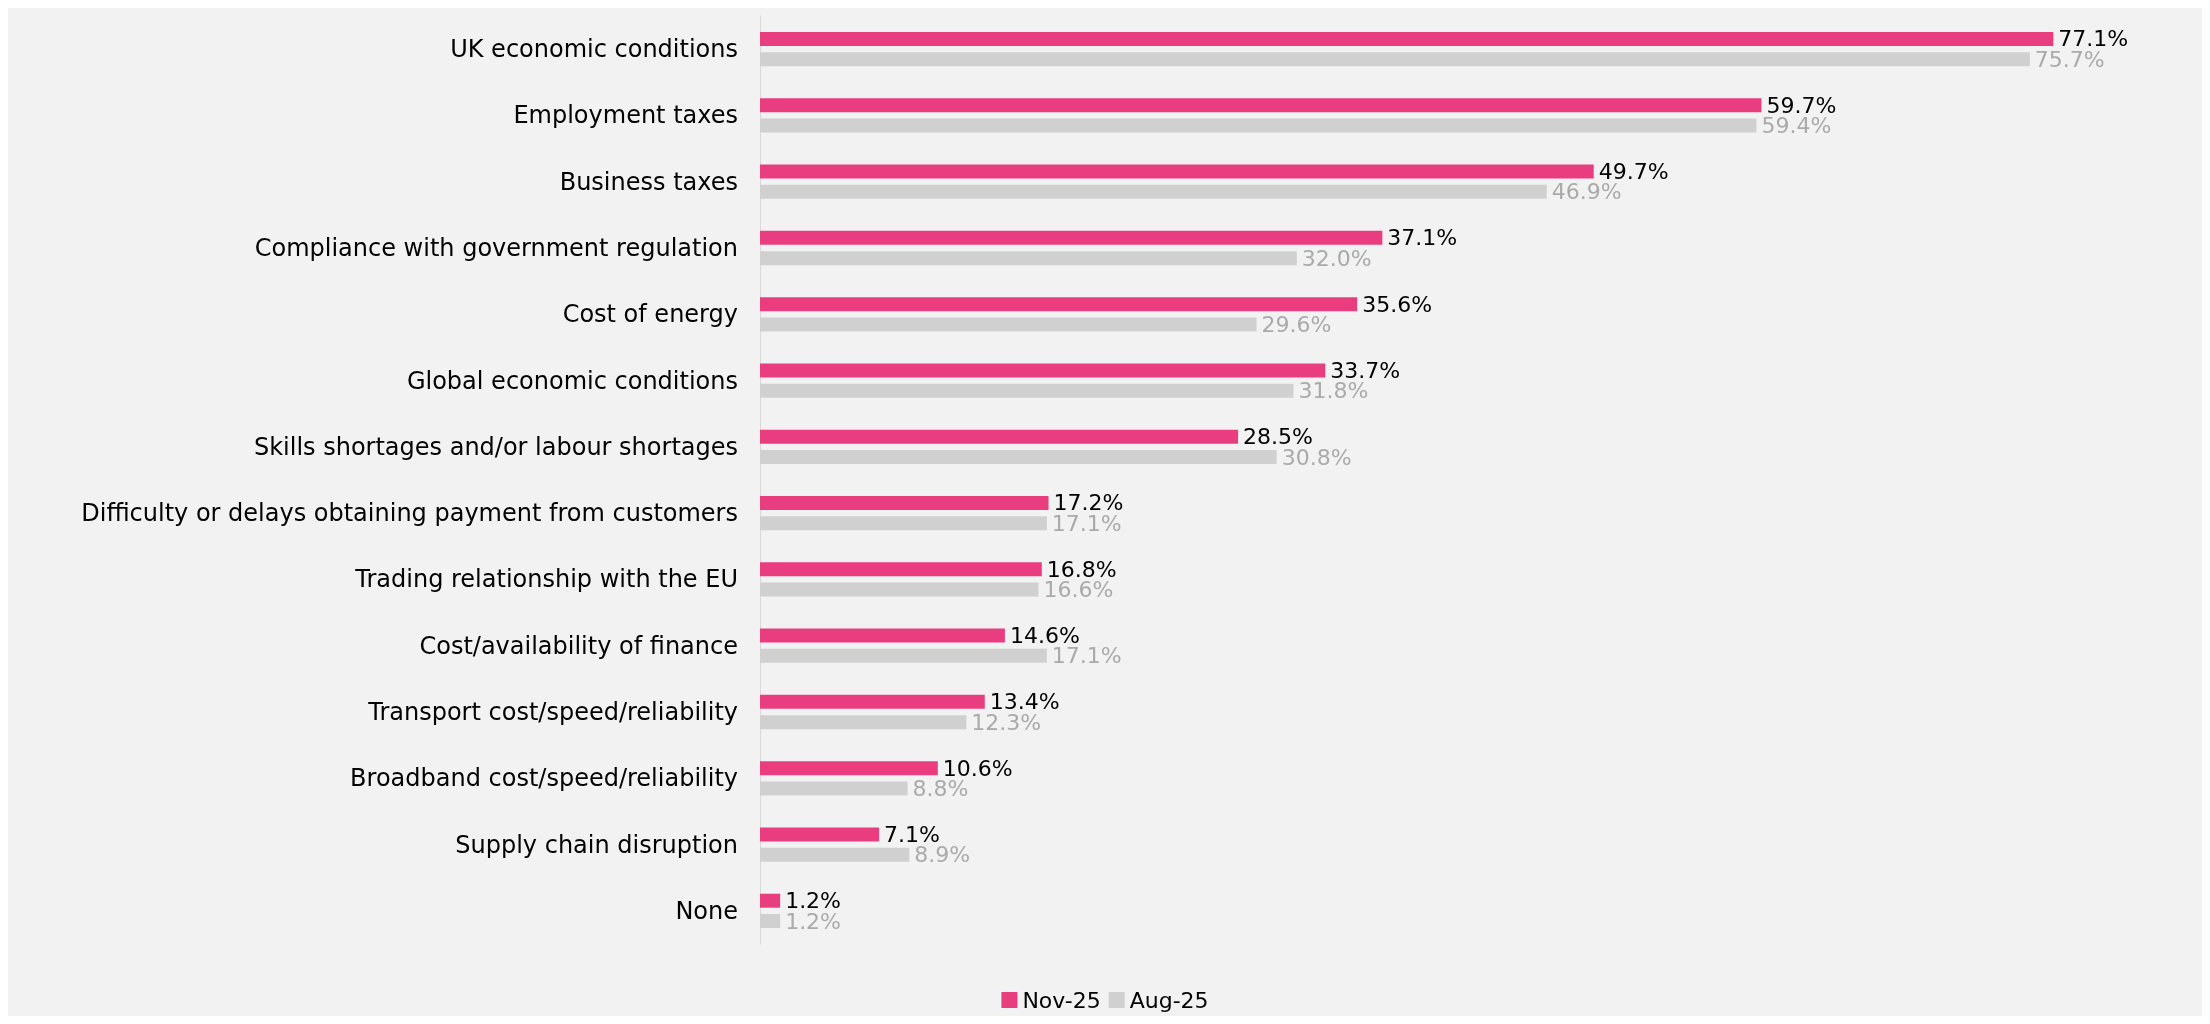 The height and width of the screenshot is (1024, 2210). I want to click on data-label: 37.1%, so click(1422, 238).